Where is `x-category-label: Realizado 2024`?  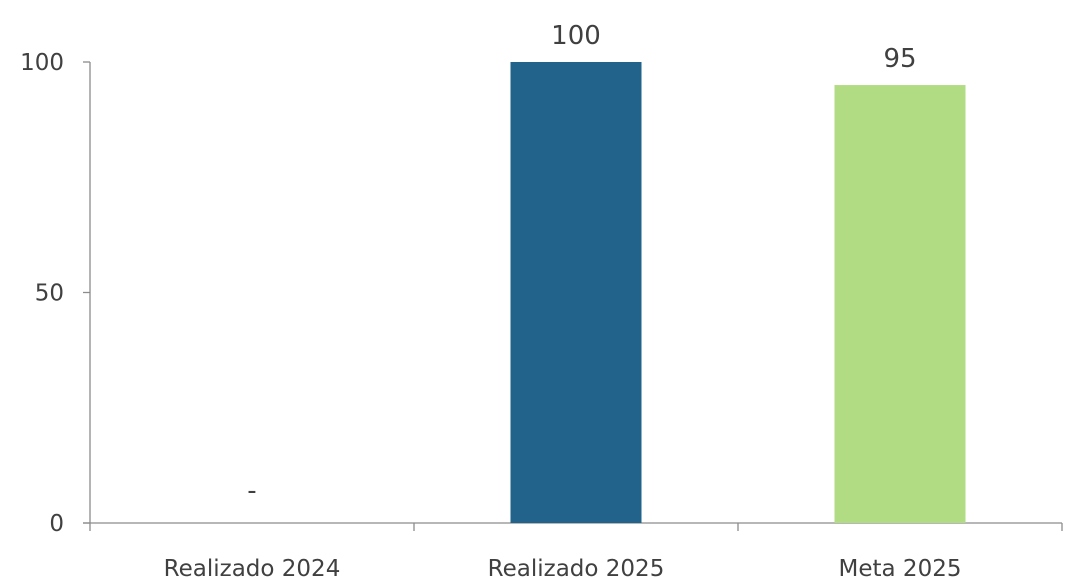
x-category-label: Realizado 2024 is located at coordinates (252, 567).